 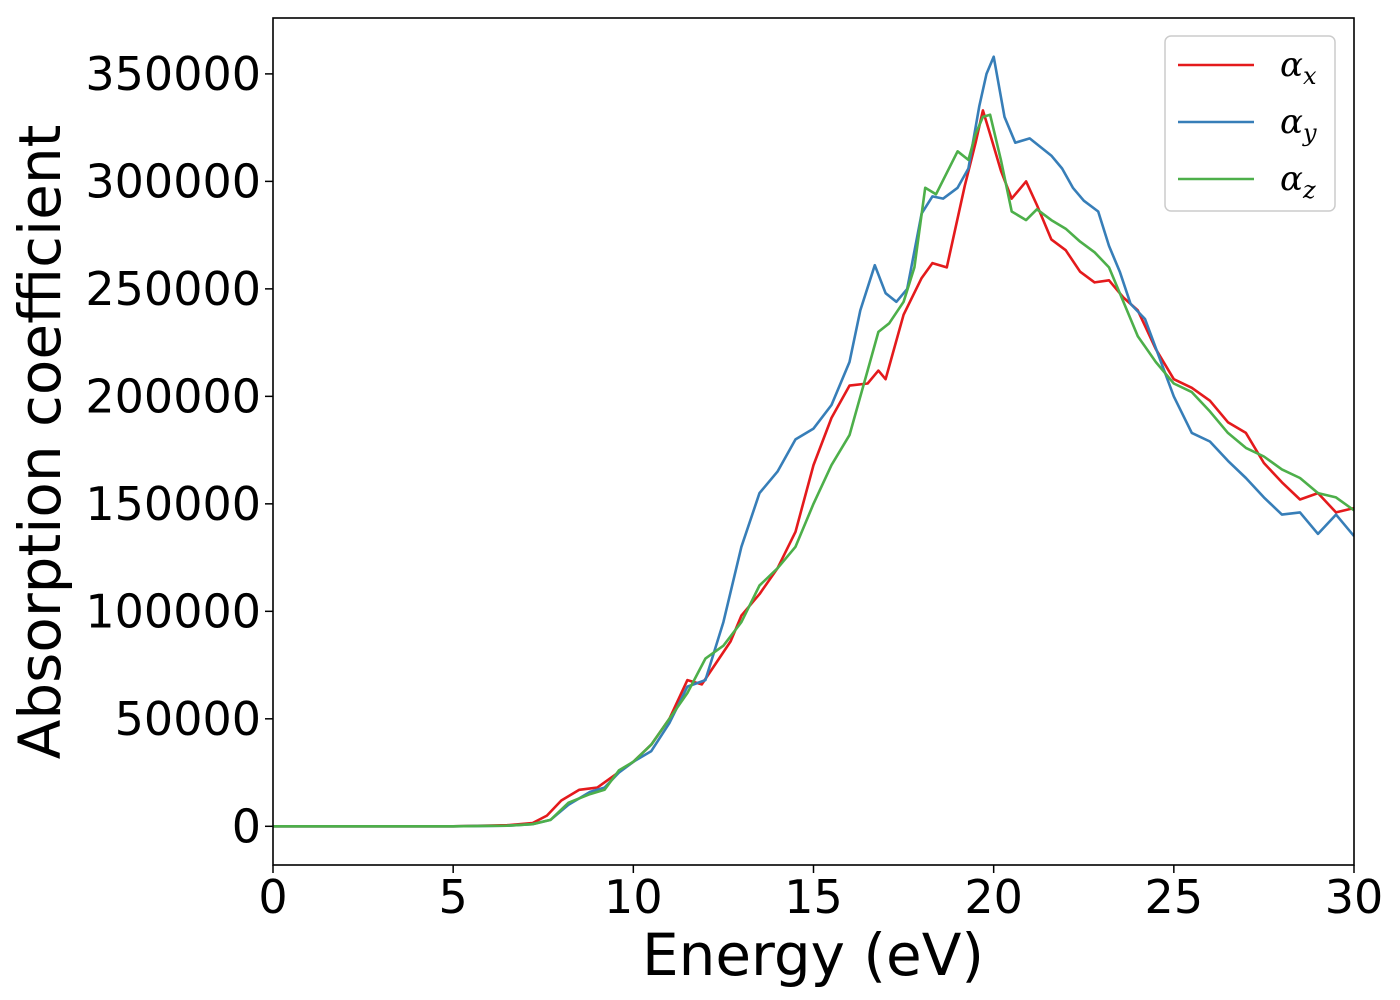 I want to click on legend-label-alpha-x: αx, so click(x=1298, y=67).